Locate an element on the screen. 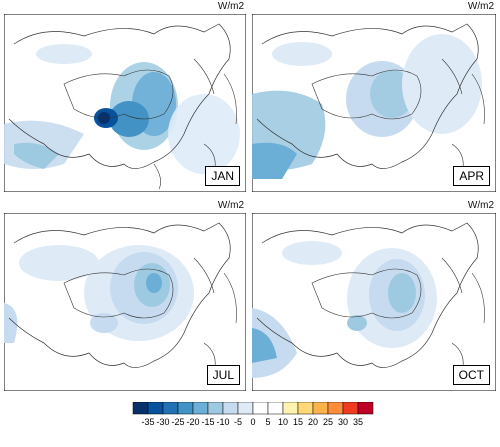  colorbar: -35 -30 -25 -20 -15 -10 -5 0 5 10 15 20 25 30 35 is located at coordinates (253, 414).